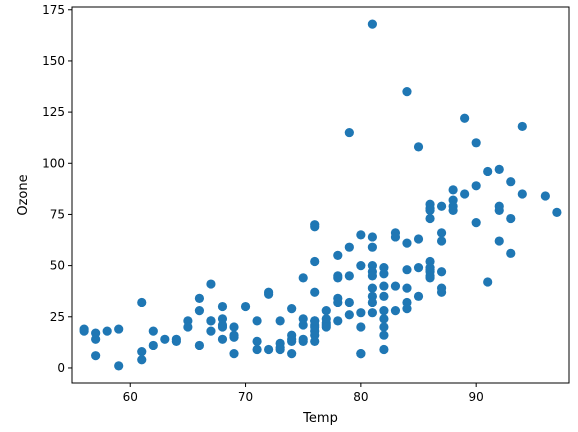  I want to click on y-tick-label: 175, so click(53, 10).